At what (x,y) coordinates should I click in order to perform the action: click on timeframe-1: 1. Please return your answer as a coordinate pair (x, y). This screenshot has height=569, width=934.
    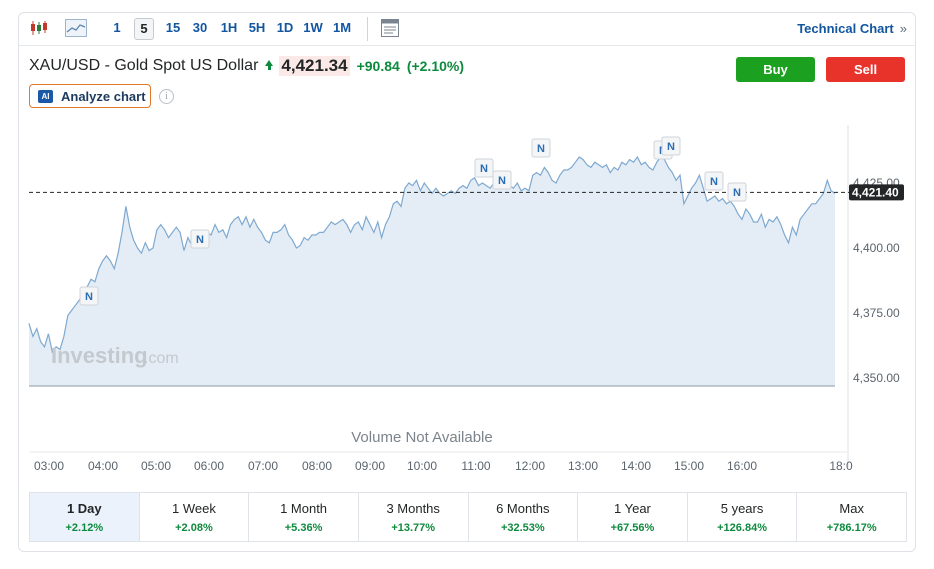
    Looking at the image, I should click on (117, 27).